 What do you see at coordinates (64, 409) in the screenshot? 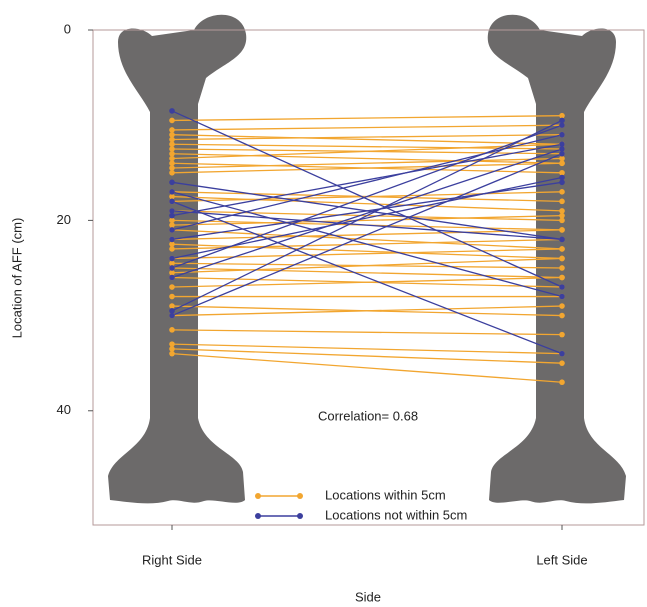
I see `y-tick-label: 40` at bounding box center [64, 409].